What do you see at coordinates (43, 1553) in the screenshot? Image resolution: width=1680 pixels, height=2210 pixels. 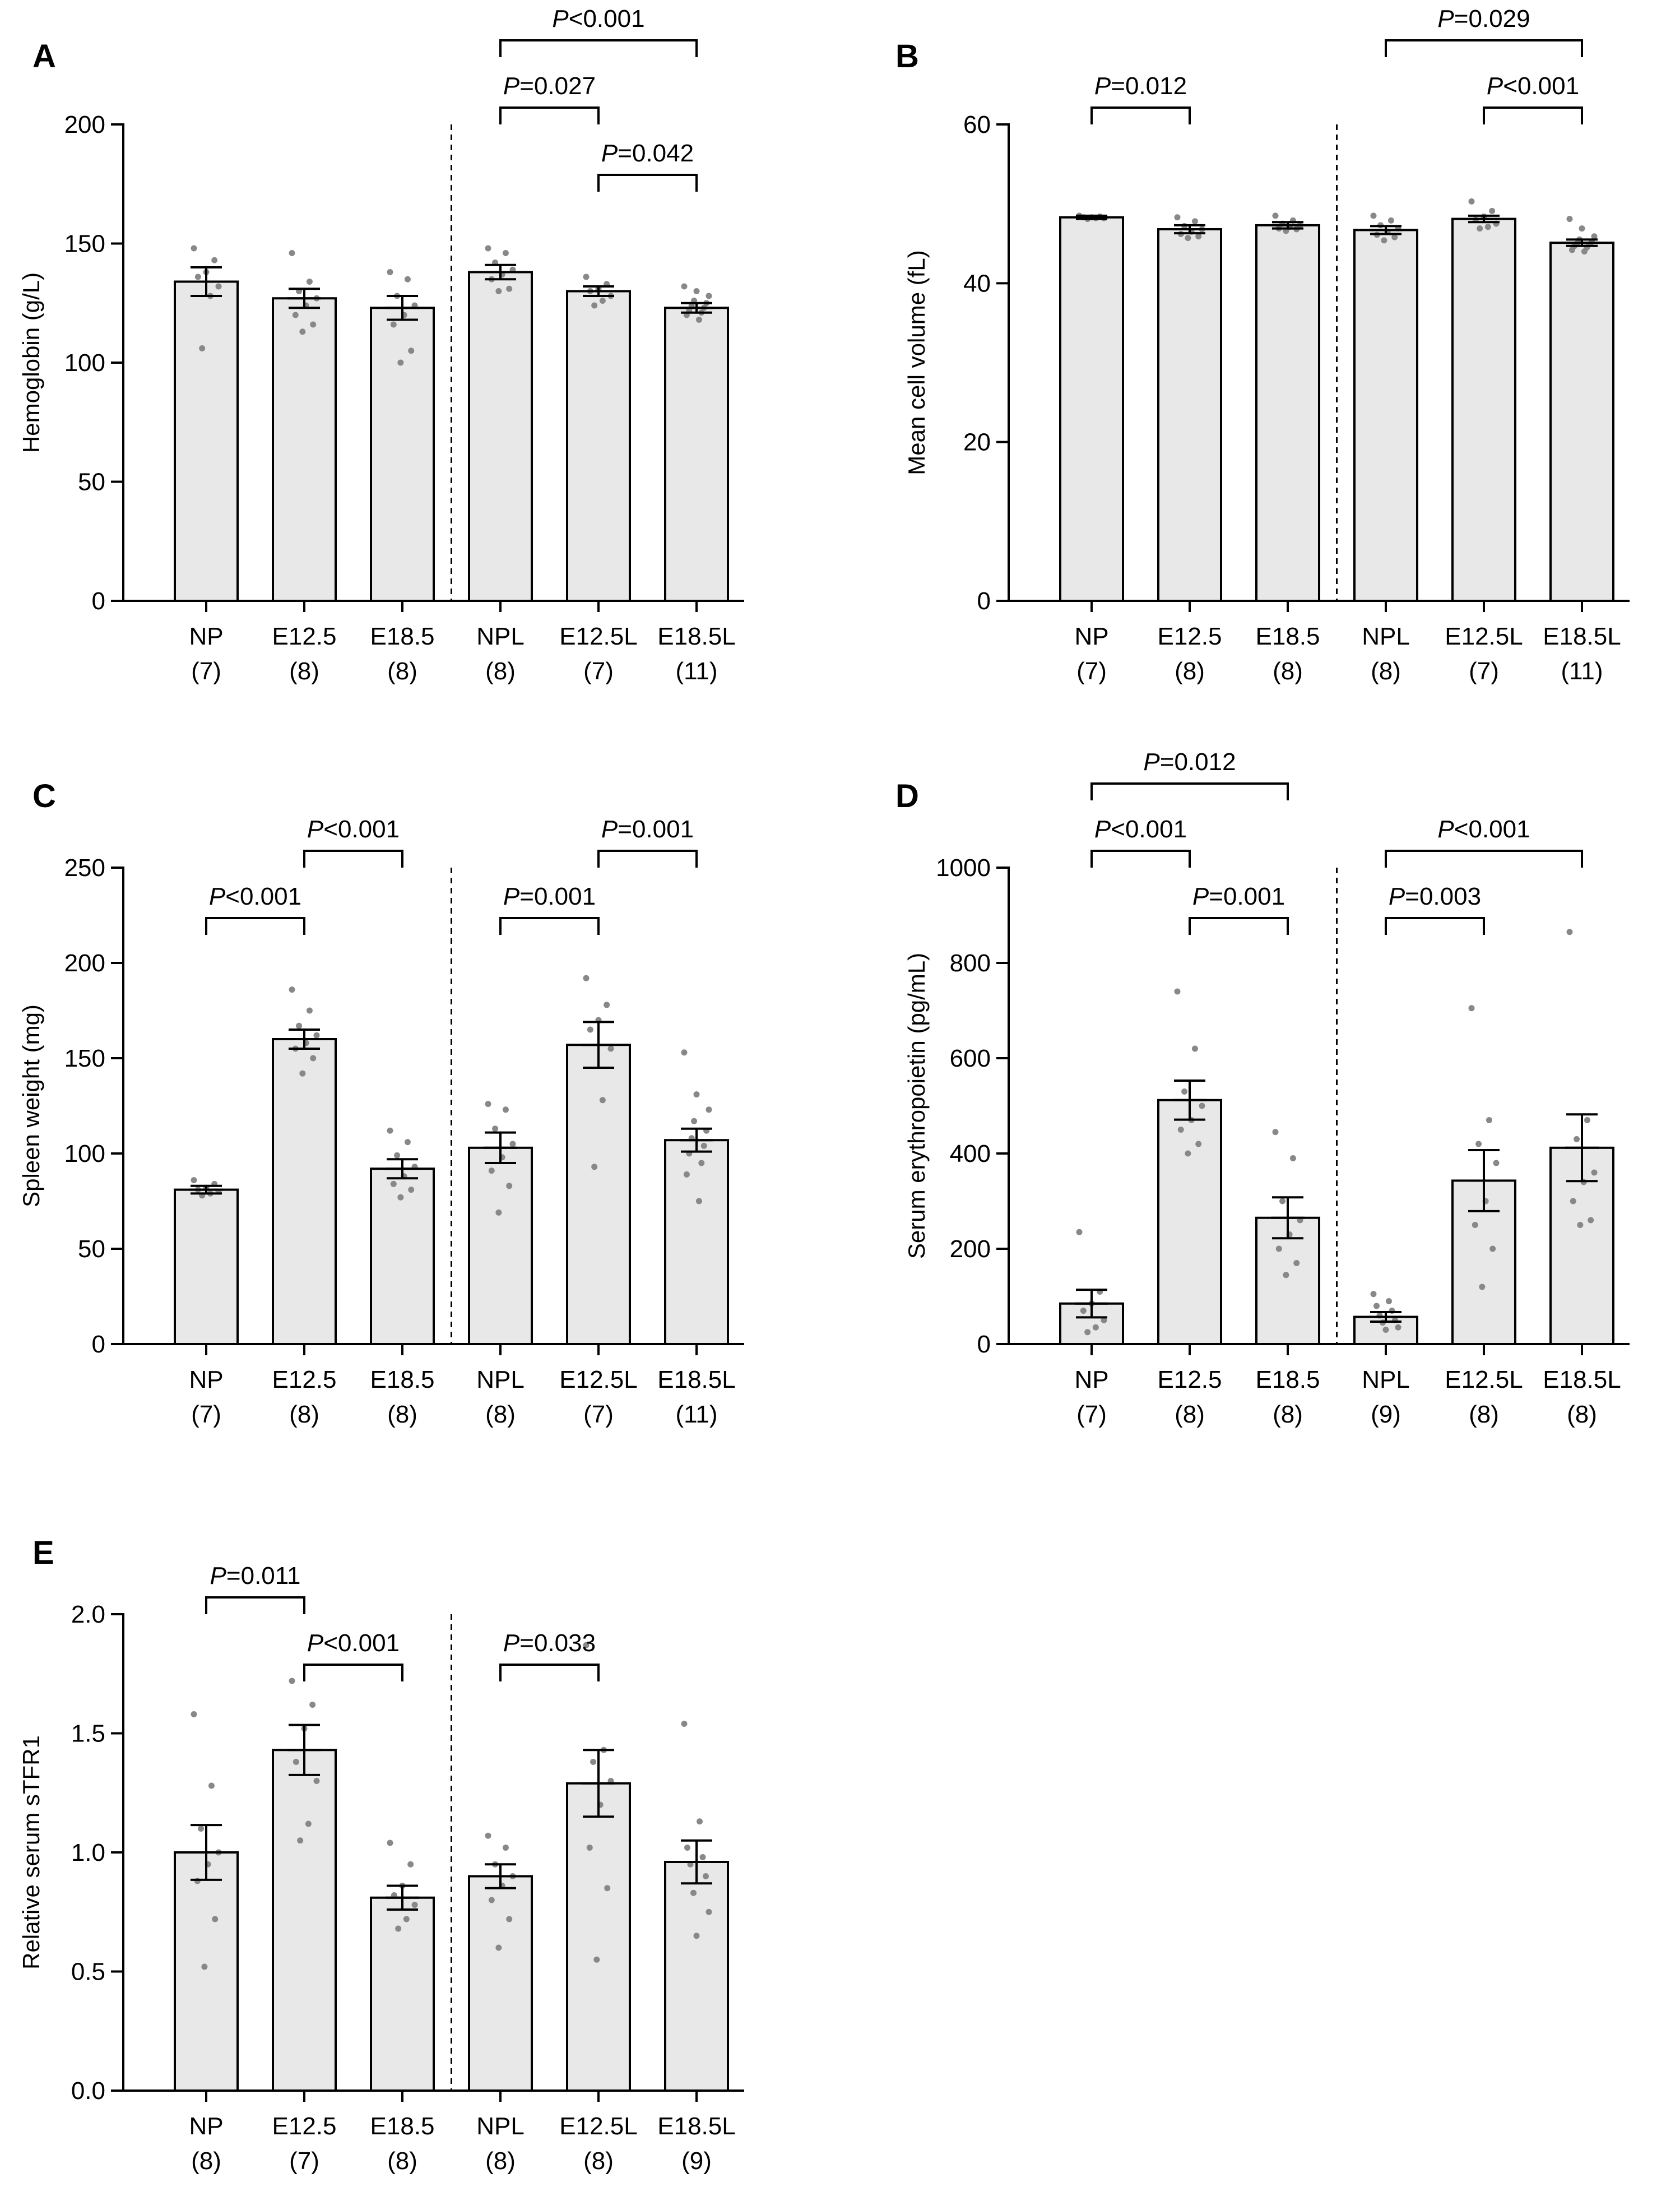 I see `panel-letter: E` at bounding box center [43, 1553].